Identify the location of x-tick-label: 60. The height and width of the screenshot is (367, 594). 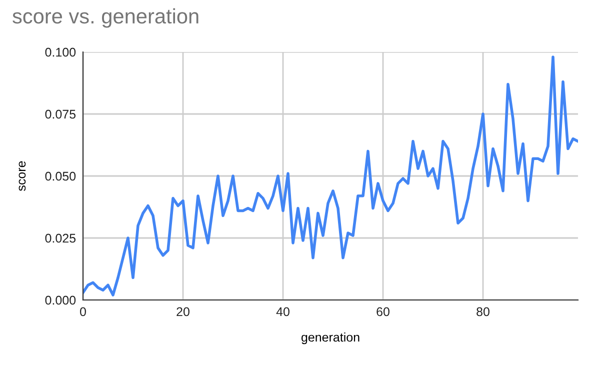
(383, 311).